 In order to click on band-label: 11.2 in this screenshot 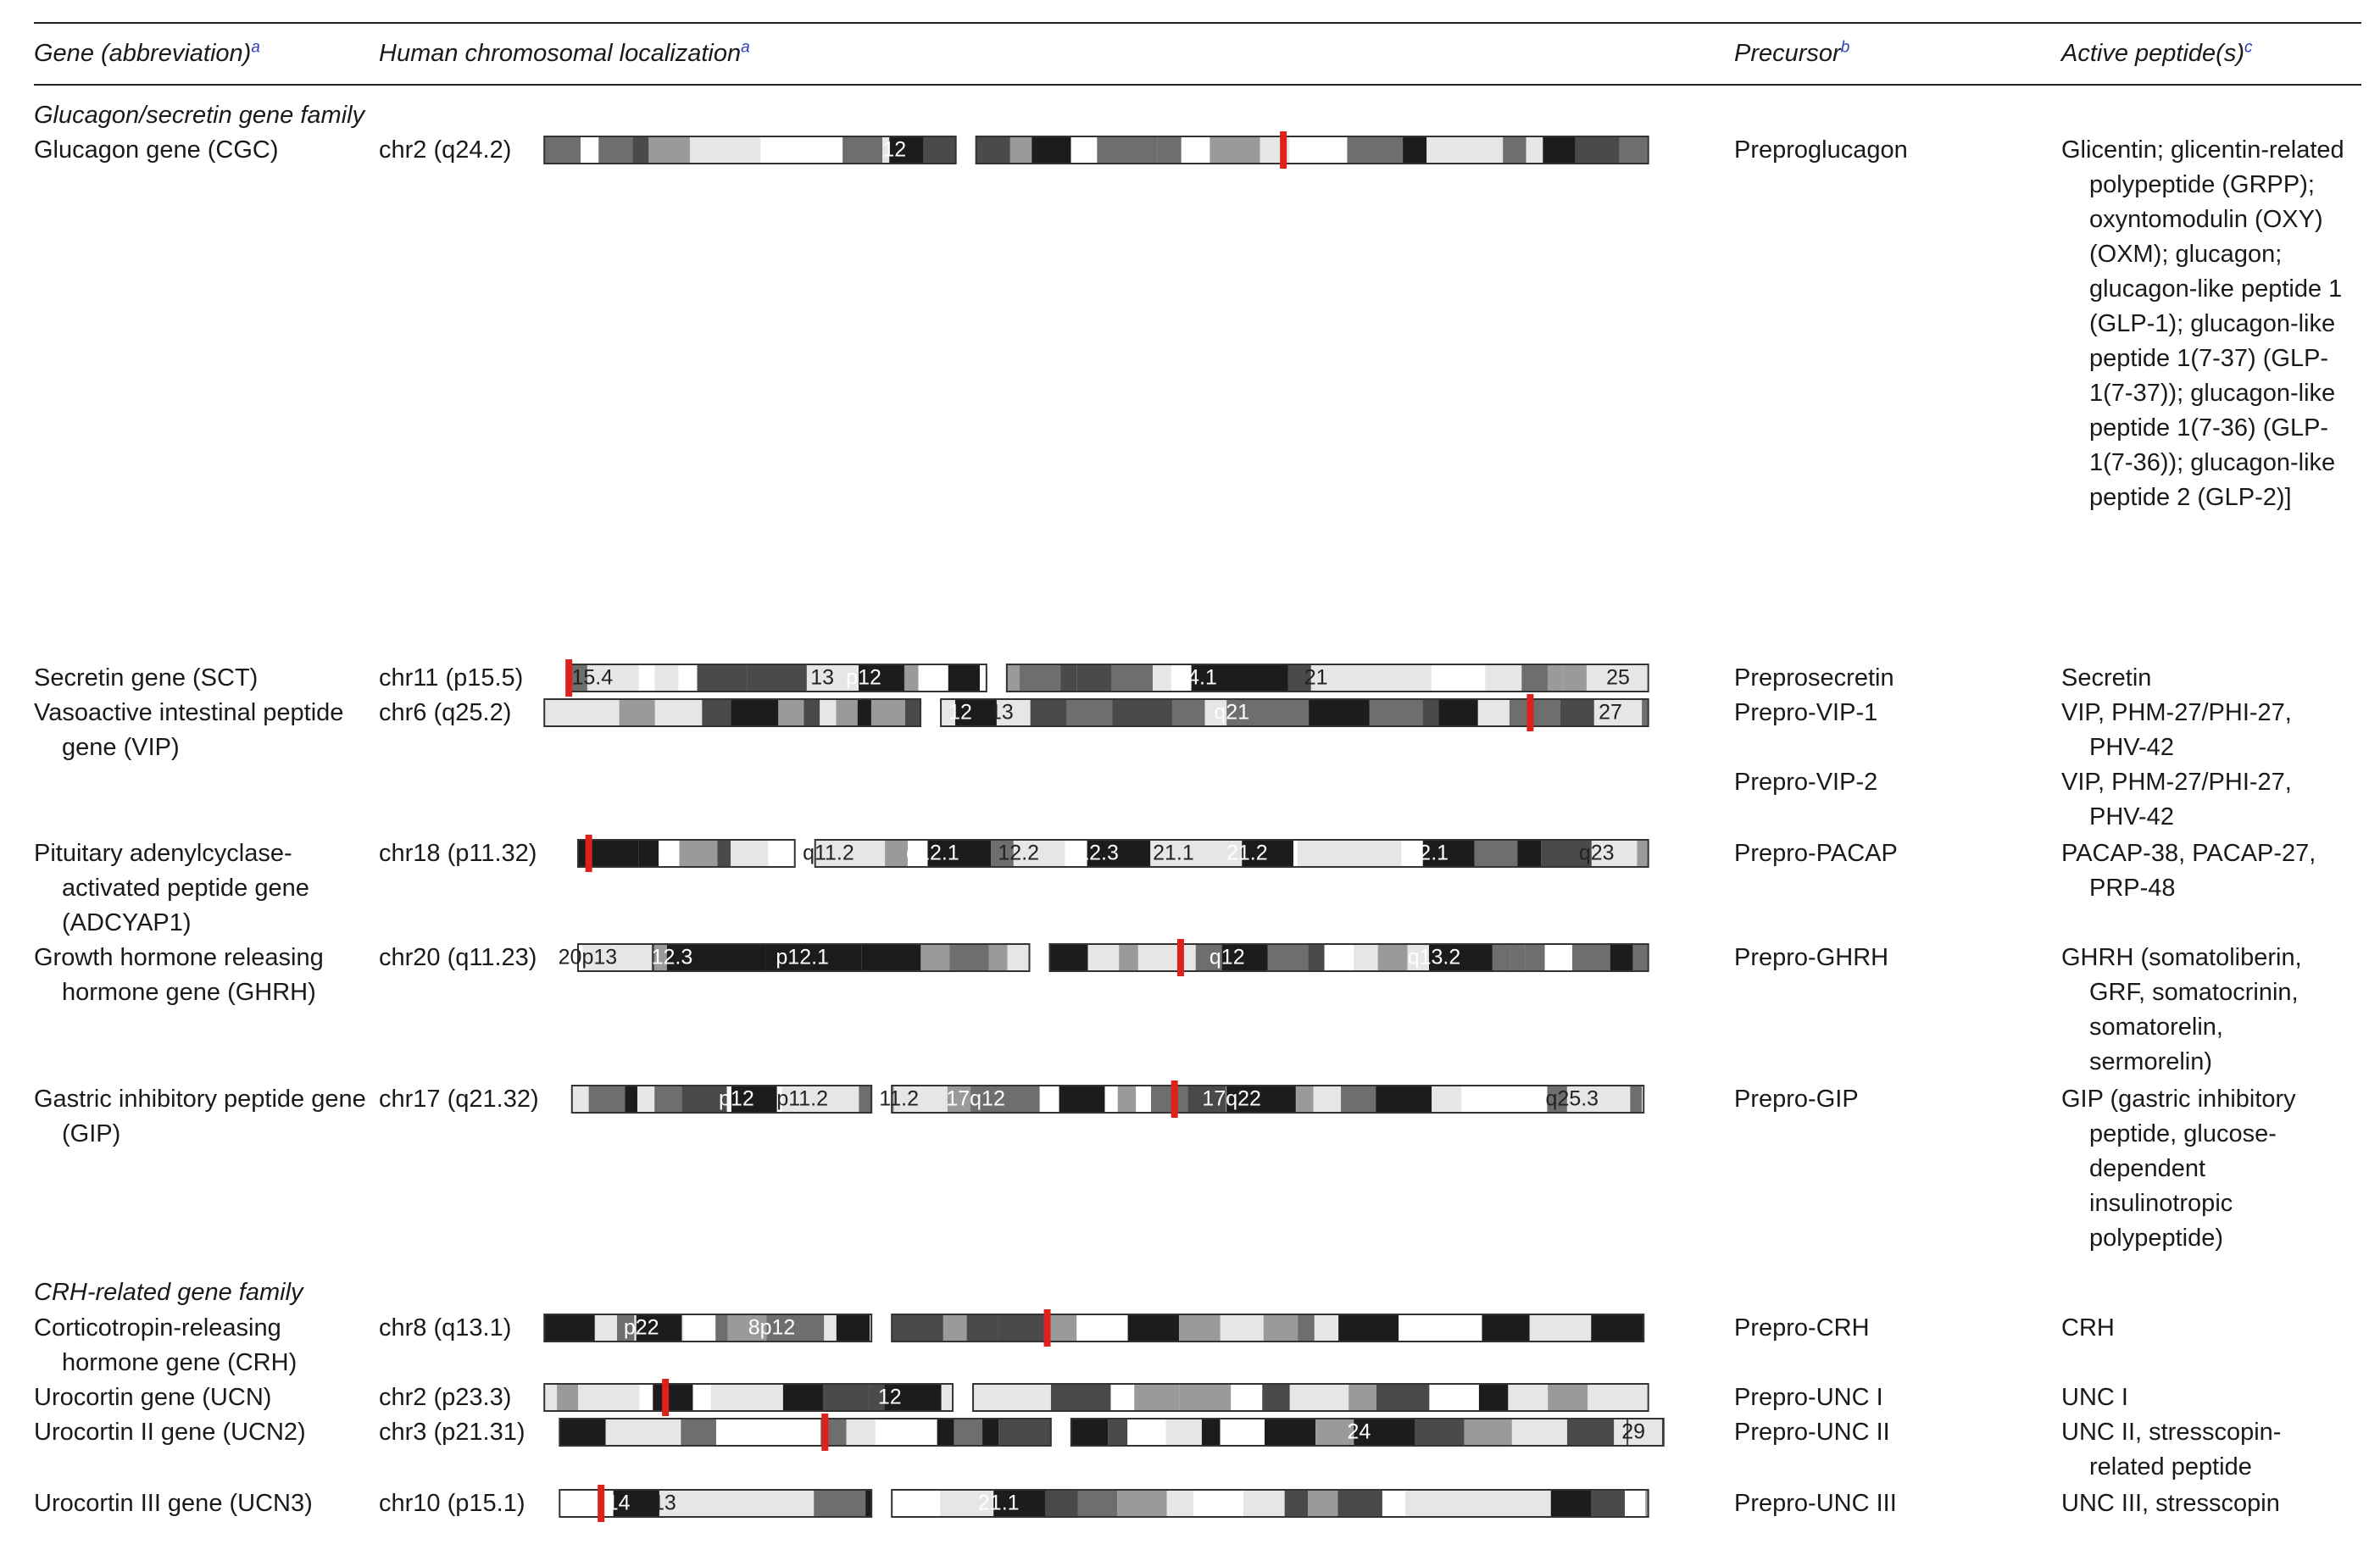, I will do `click(899, 1099)`.